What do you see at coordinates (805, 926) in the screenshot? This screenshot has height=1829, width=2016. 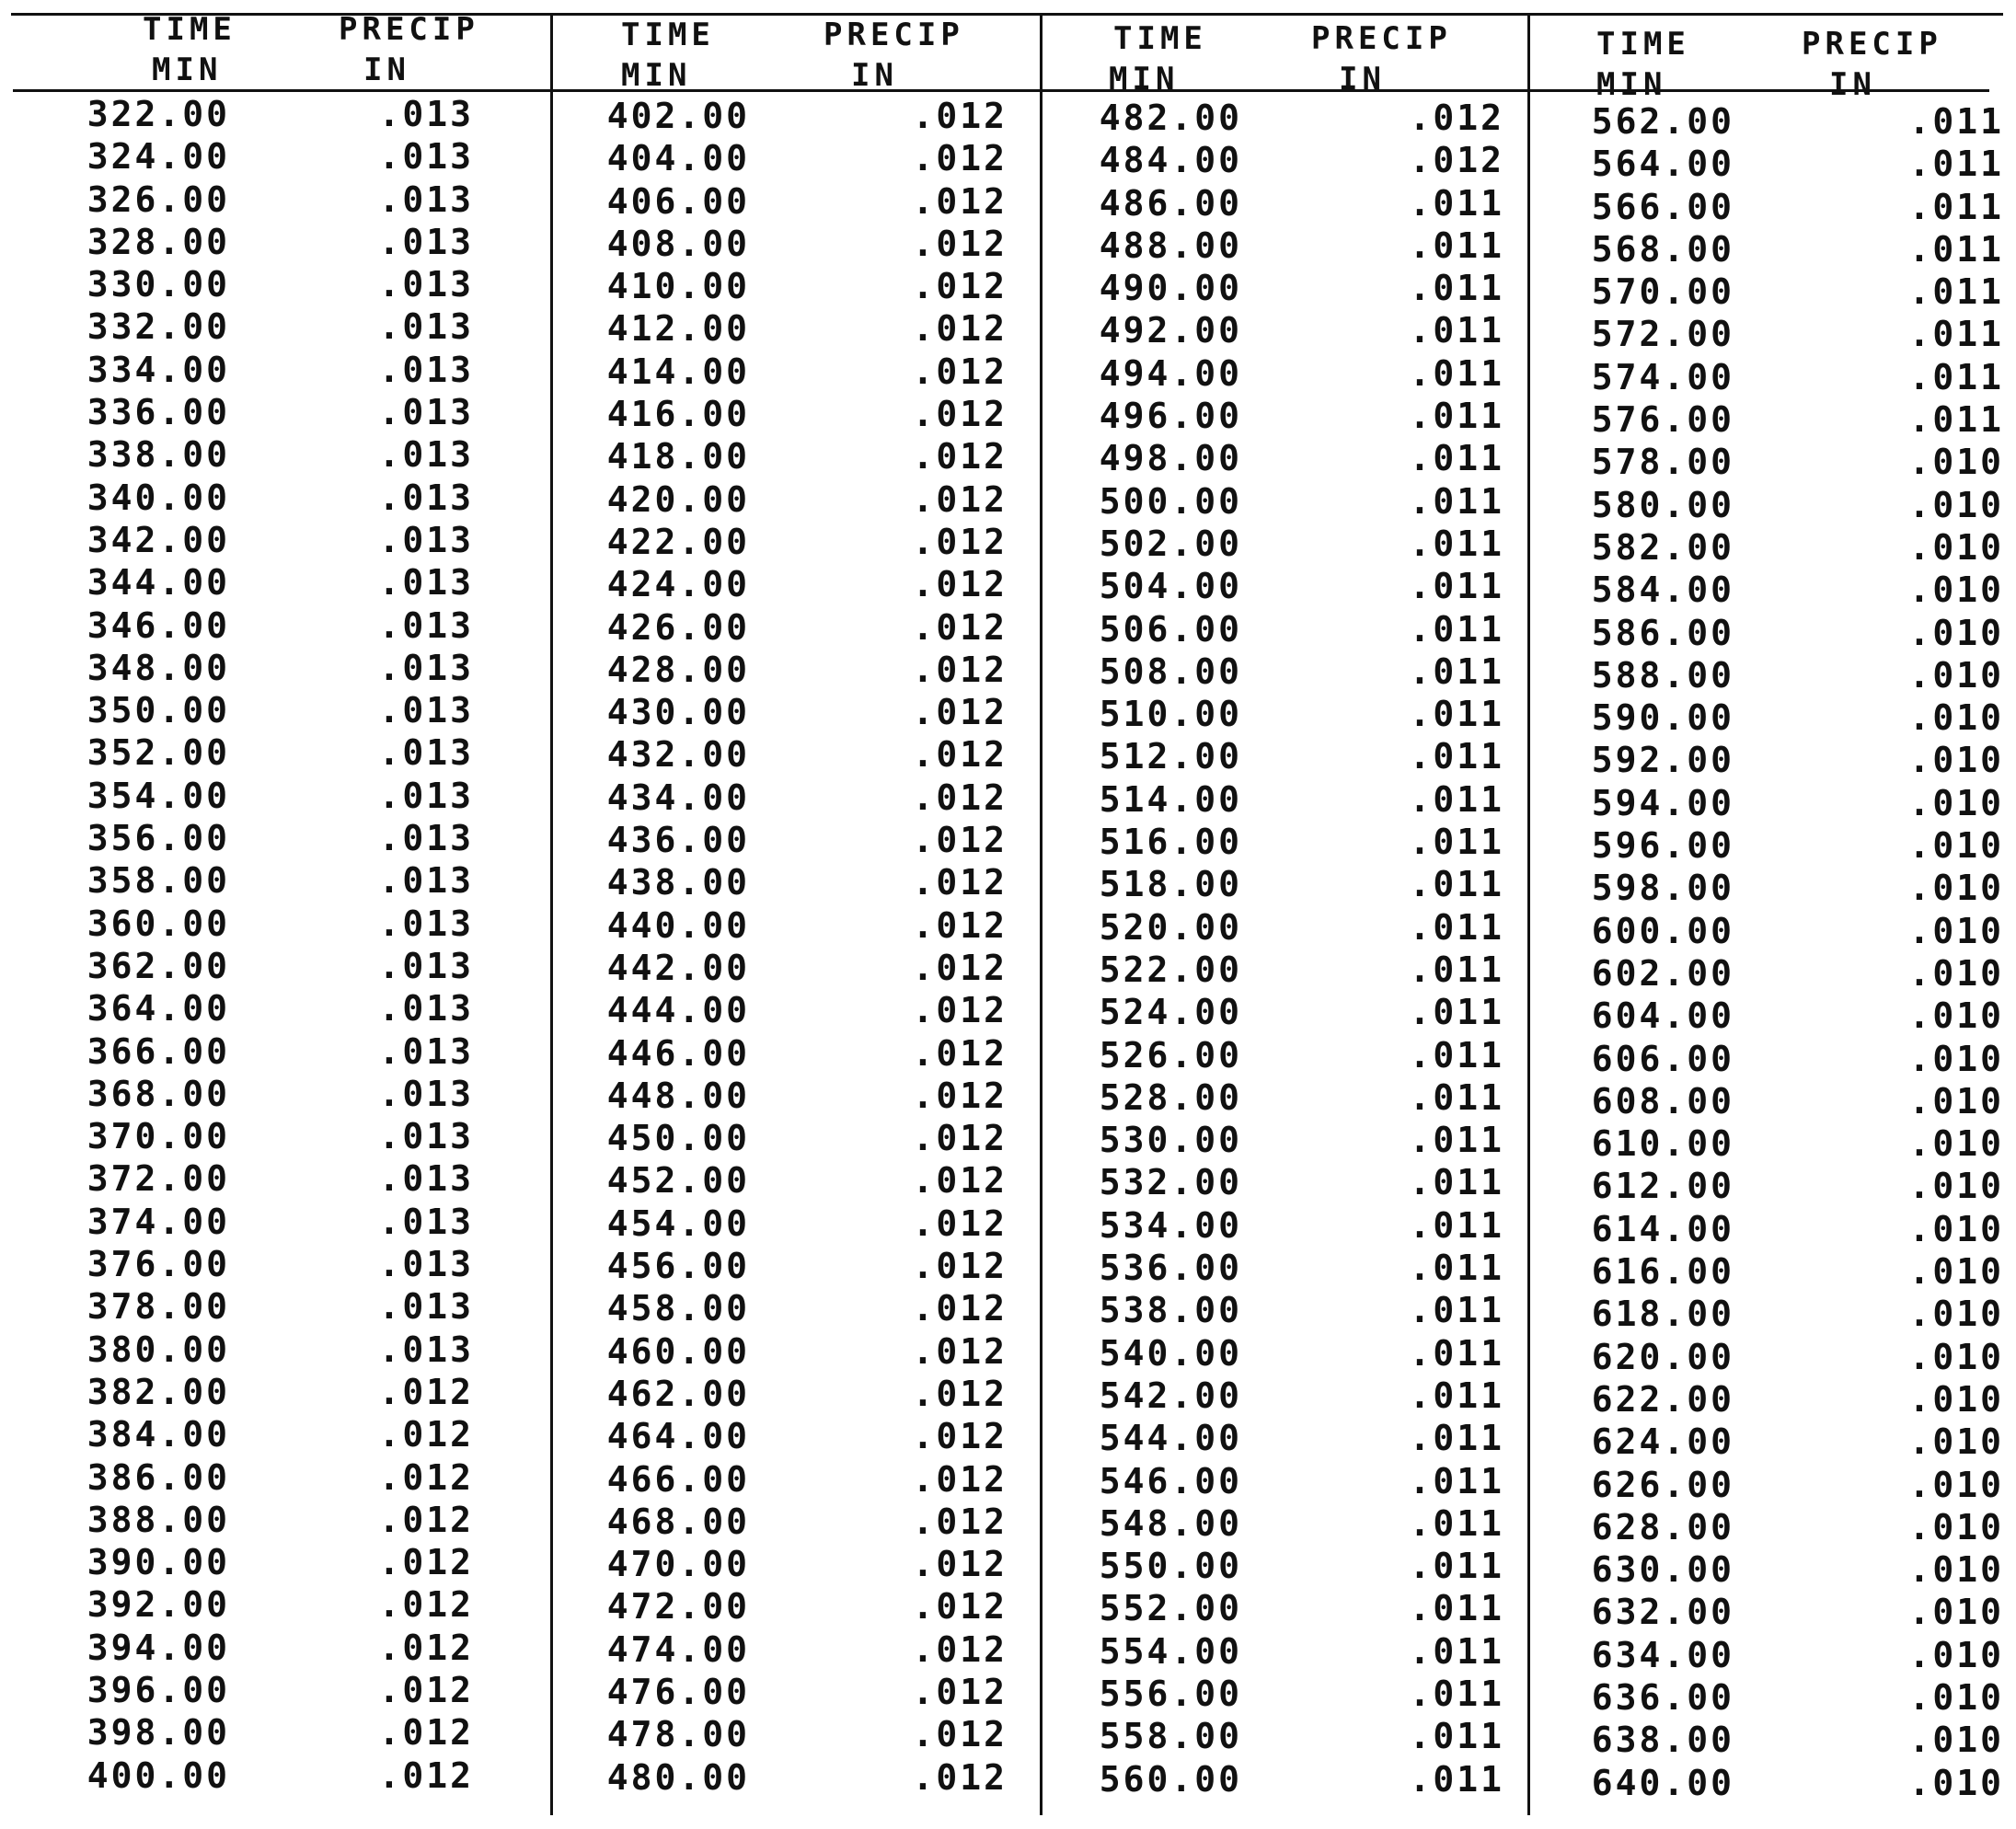 I see `table-row: 440.00 .012` at bounding box center [805, 926].